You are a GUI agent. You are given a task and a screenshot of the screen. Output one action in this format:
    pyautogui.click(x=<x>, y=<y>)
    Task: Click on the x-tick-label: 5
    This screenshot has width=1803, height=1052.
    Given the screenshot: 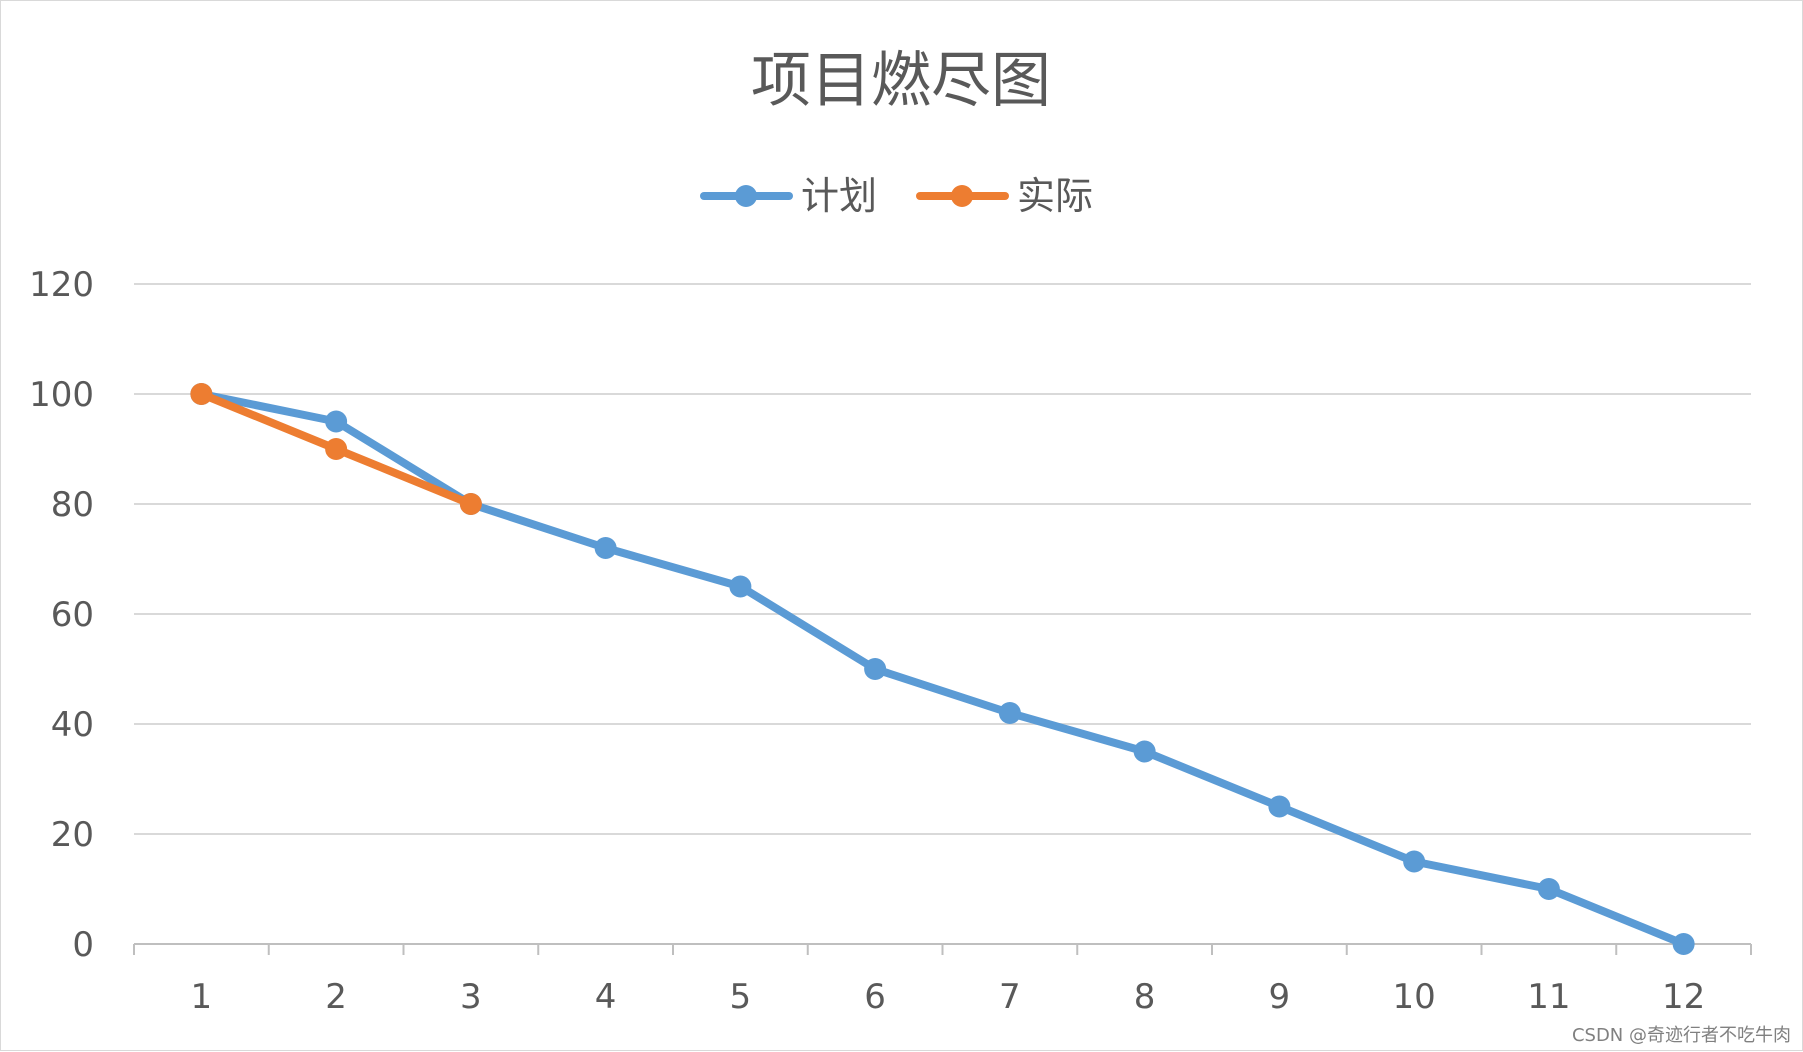 What is the action you would take?
    pyautogui.click(x=741, y=997)
    